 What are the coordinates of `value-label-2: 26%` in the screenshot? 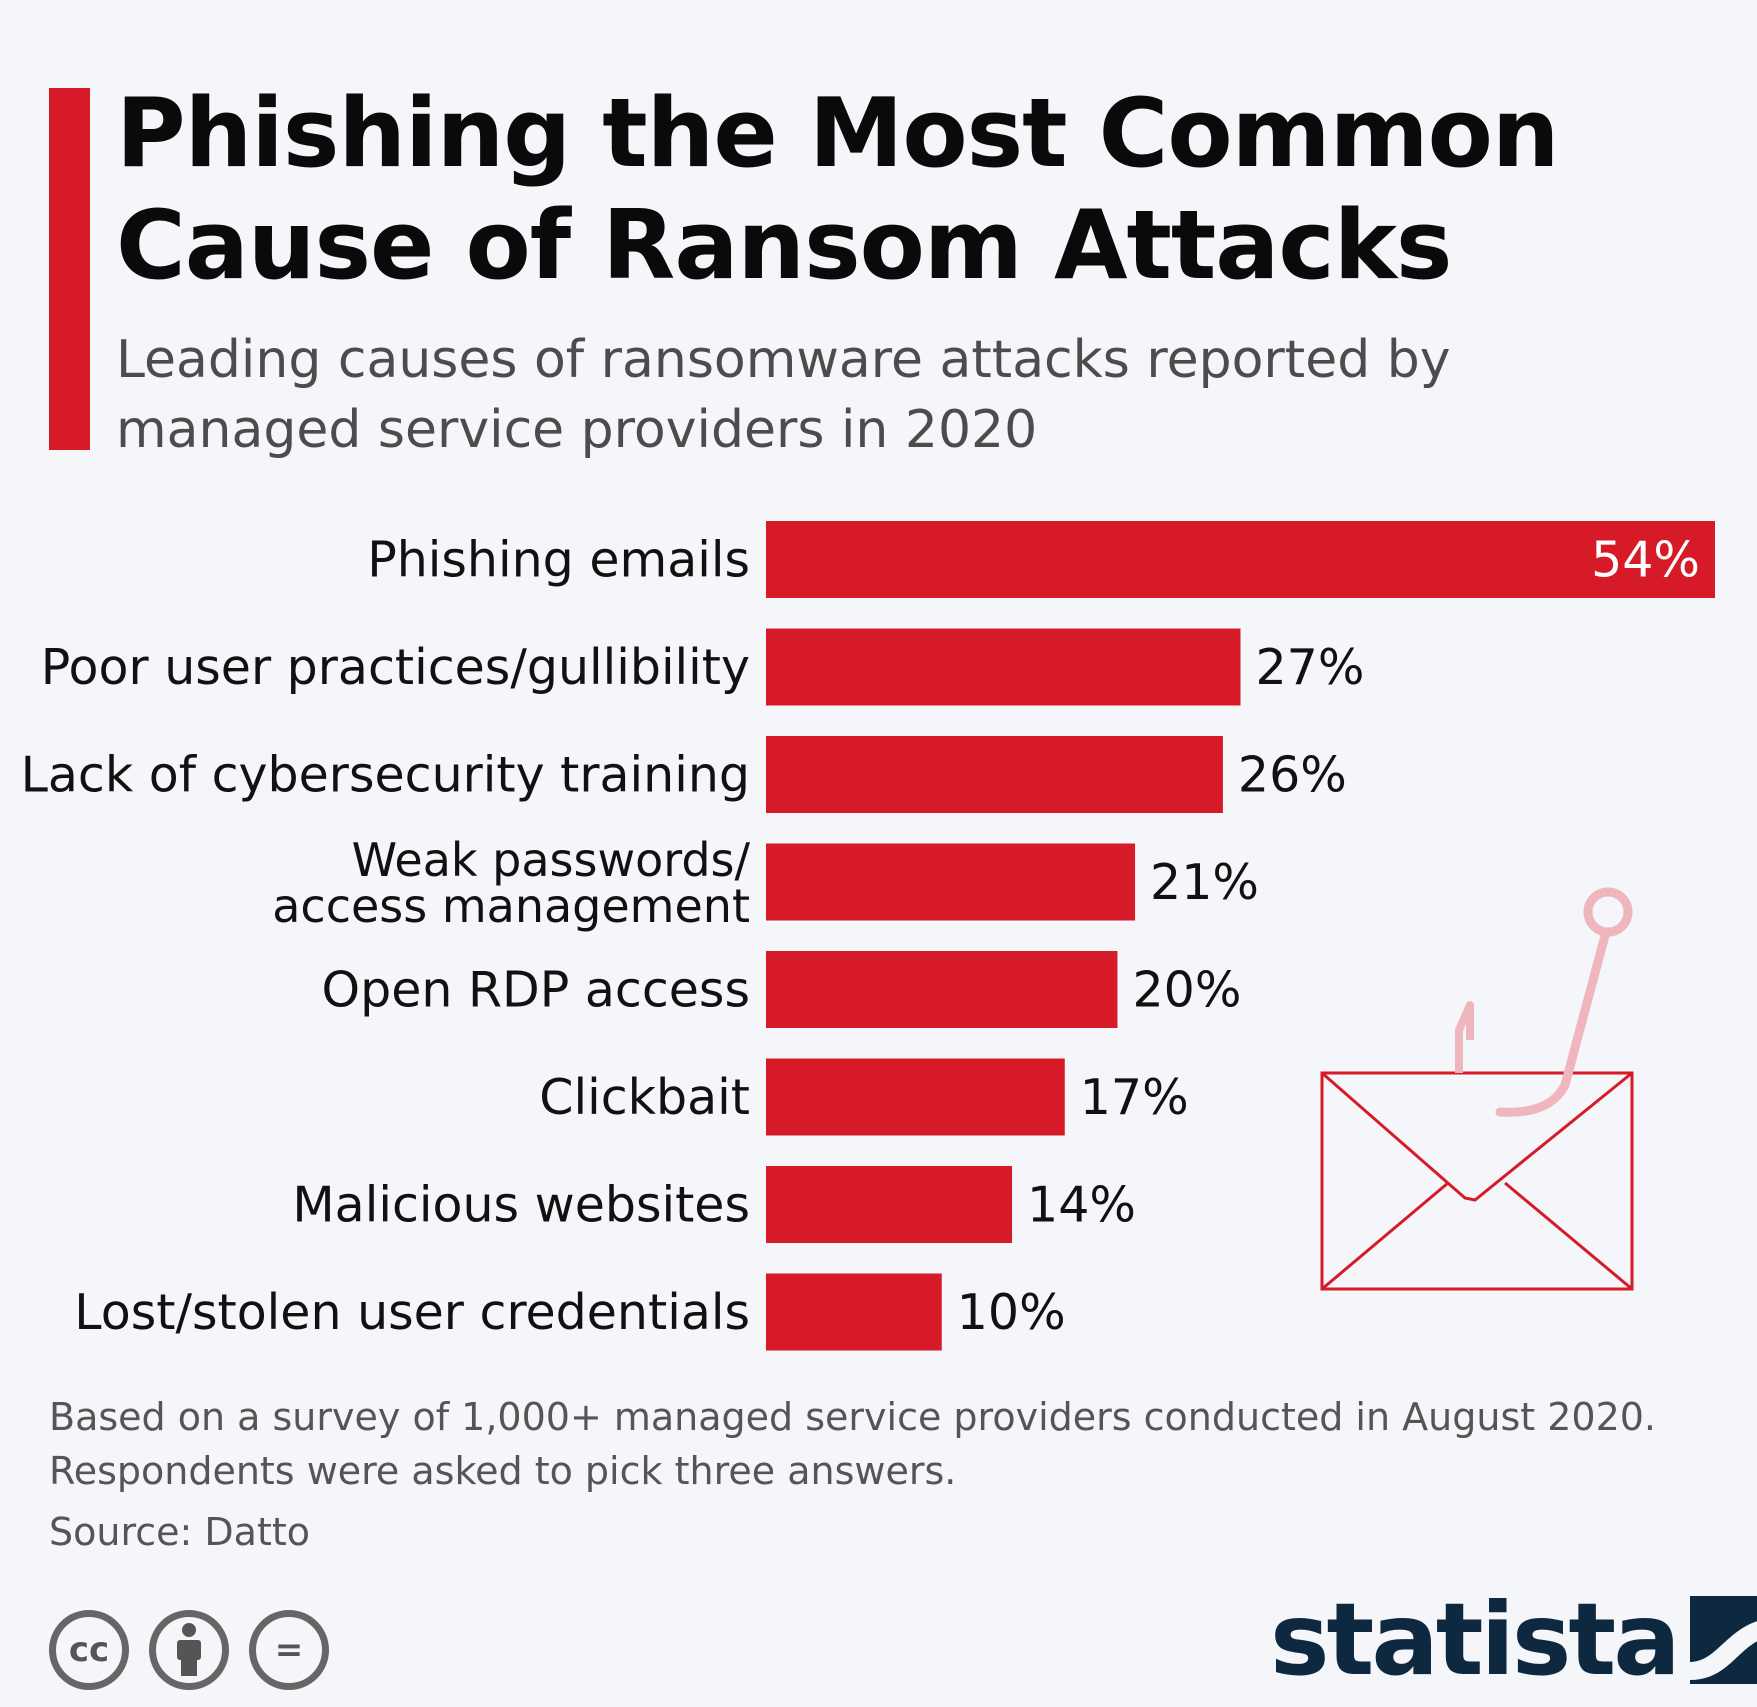 It's located at (1292, 775).